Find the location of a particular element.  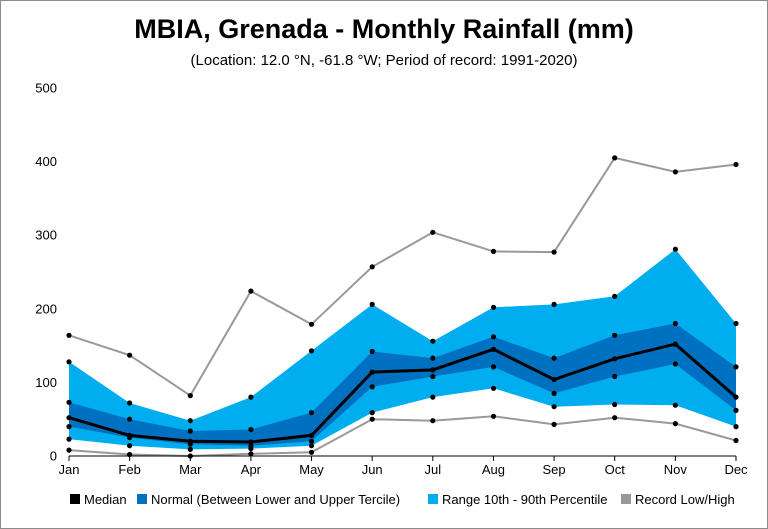

x-tick-label: Dec is located at coordinates (736, 469).